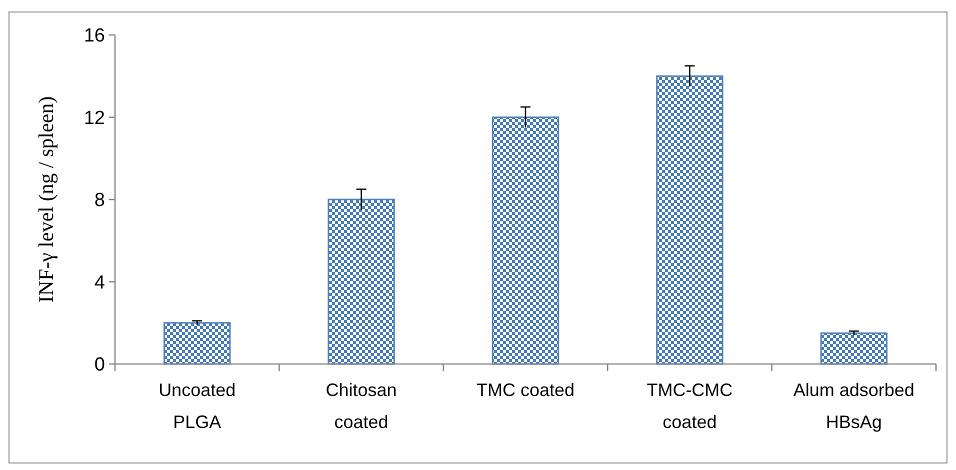 Image resolution: width=956 pixels, height=470 pixels. Describe the element at coordinates (853, 406) in the screenshot. I see `x-tick-label: Alum adsorbed HBsAg` at that location.